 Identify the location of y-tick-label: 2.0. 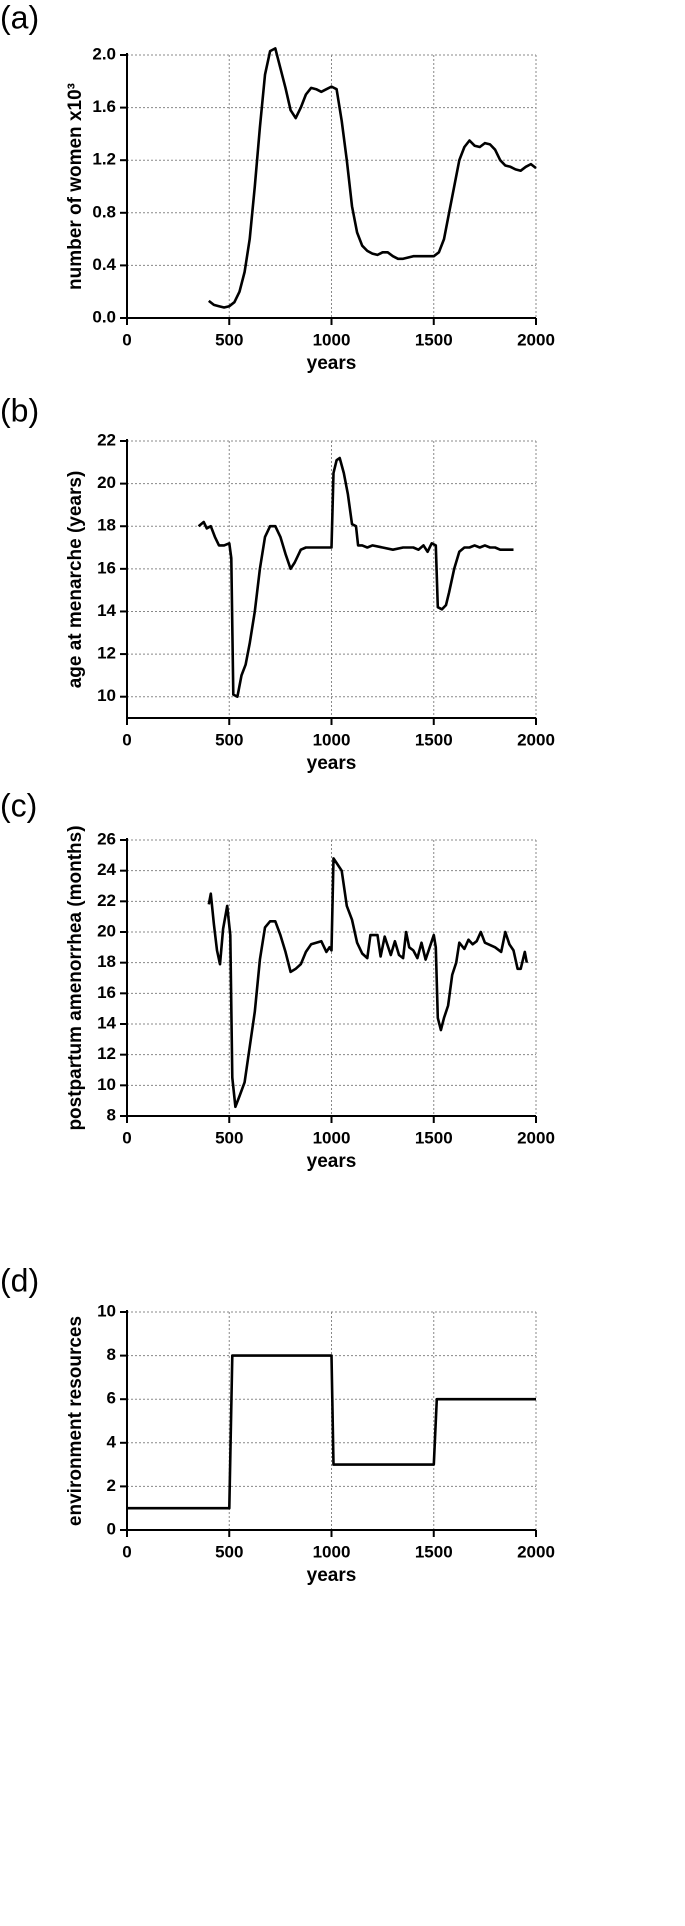
(104, 53).